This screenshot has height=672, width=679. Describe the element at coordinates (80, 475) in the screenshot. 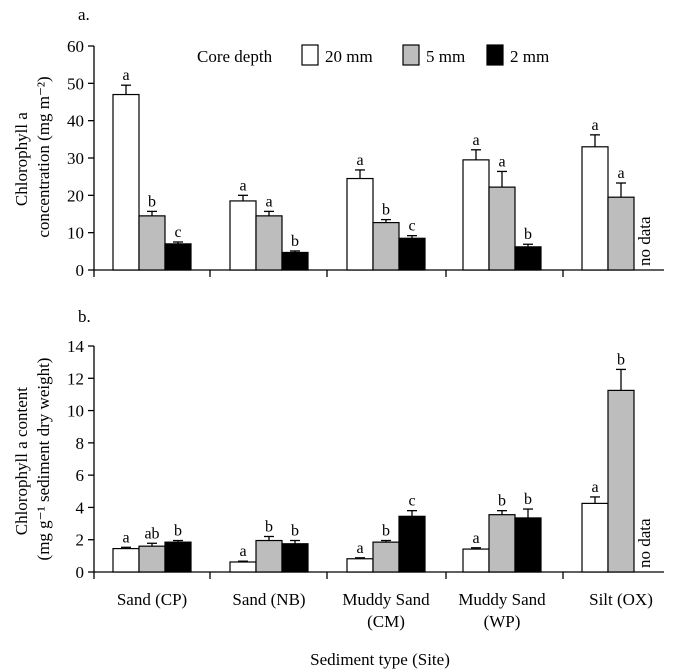

I see `y-tick-label: 6` at that location.